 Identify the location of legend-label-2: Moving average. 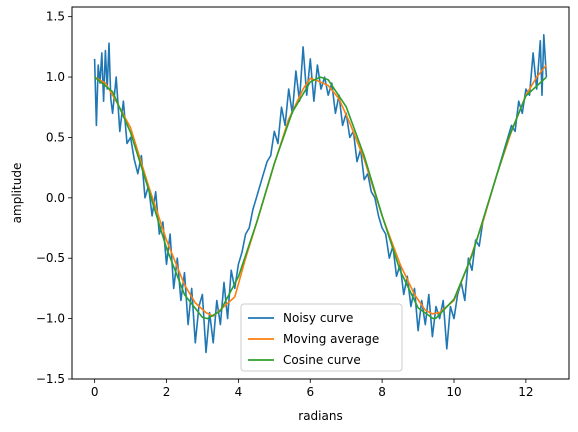
(331, 339).